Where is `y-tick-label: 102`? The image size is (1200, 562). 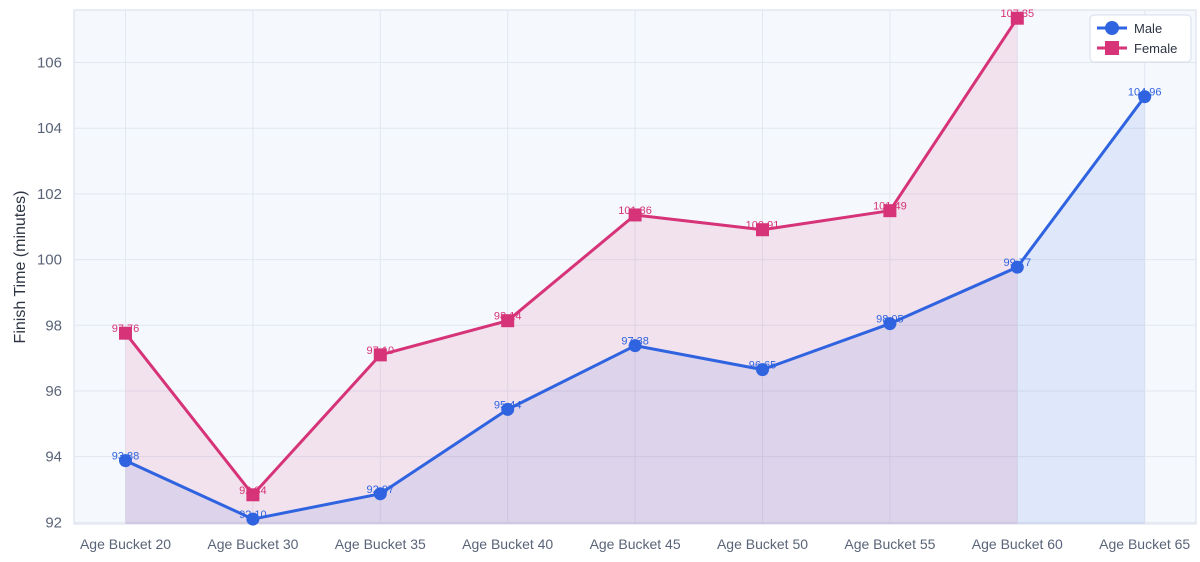
y-tick-label: 102 is located at coordinates (49, 194).